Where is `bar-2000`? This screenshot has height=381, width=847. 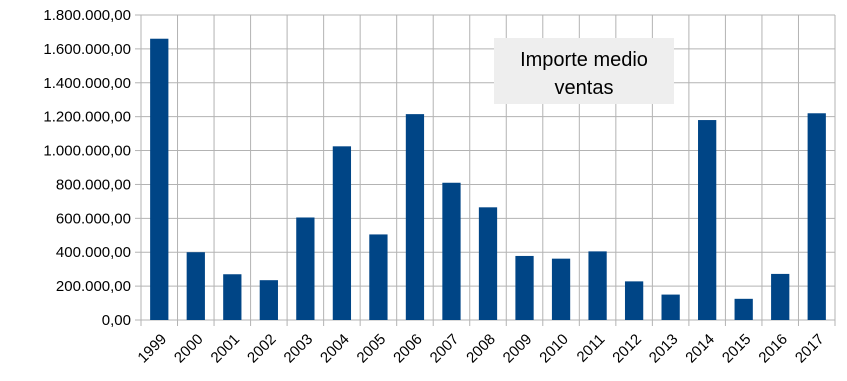
bar-2000 is located at coordinates (195, 286).